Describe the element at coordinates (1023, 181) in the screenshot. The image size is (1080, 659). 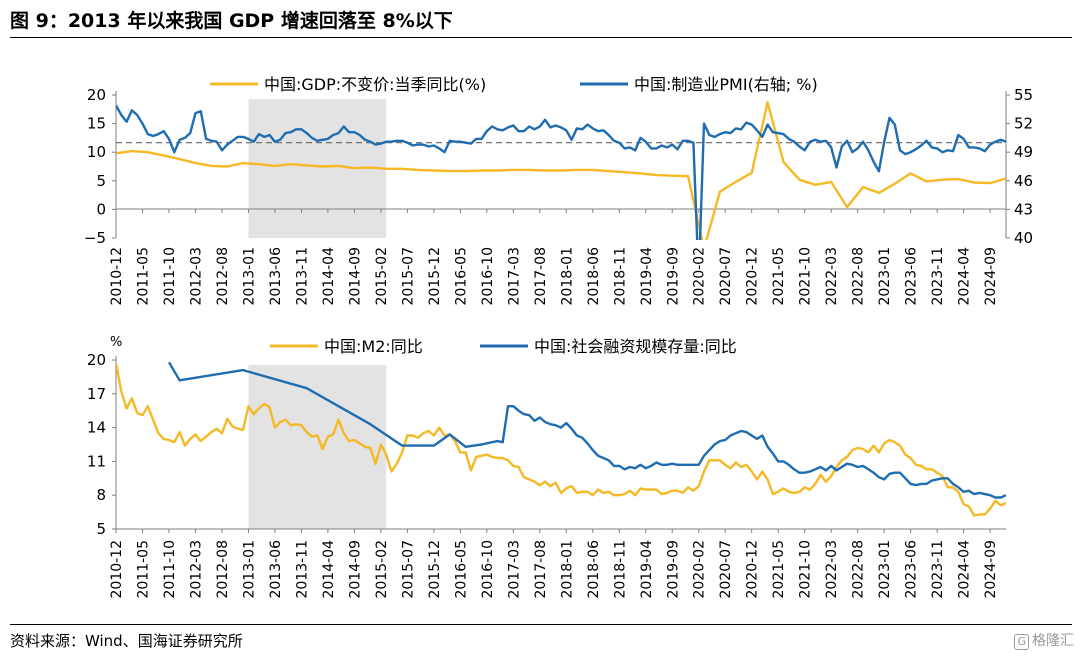
I see `y-tick-label-right: 46` at that location.